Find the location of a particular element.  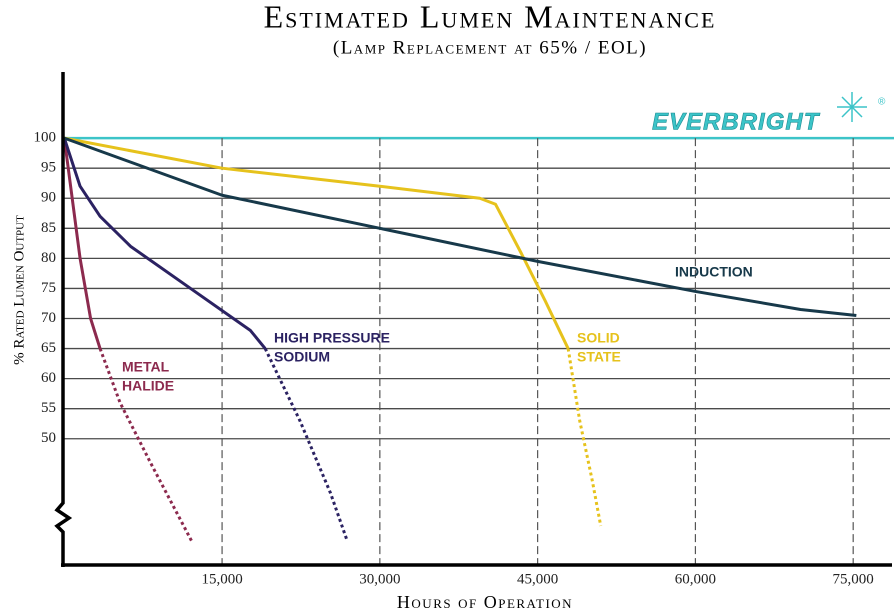

y-tick-label: 50 is located at coordinates (48, 438).